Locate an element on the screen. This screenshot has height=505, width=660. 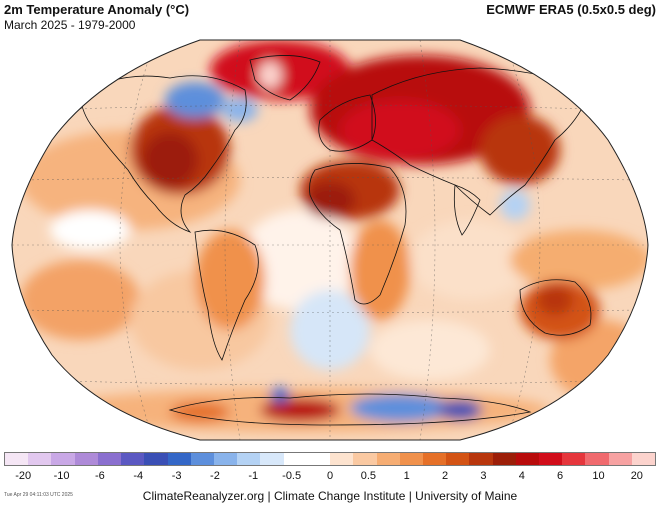
legend-tick-label: 20 is located at coordinates (636, 476).